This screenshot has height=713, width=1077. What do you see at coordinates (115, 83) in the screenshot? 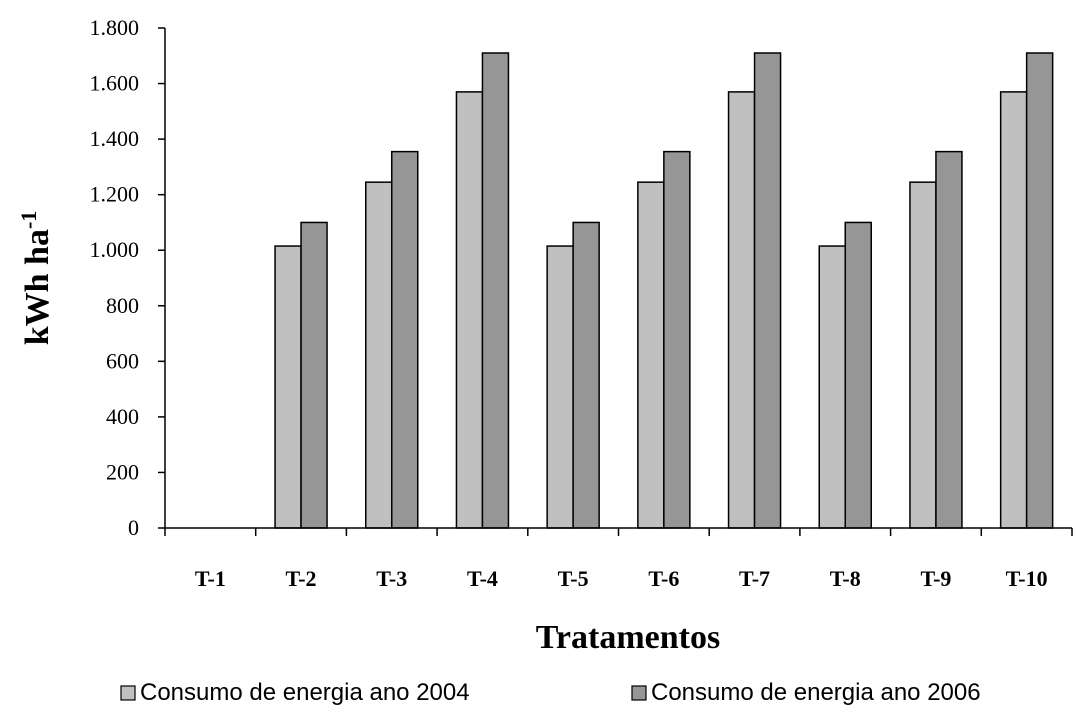
I see `y-tick-label: 1.600` at bounding box center [115, 83].